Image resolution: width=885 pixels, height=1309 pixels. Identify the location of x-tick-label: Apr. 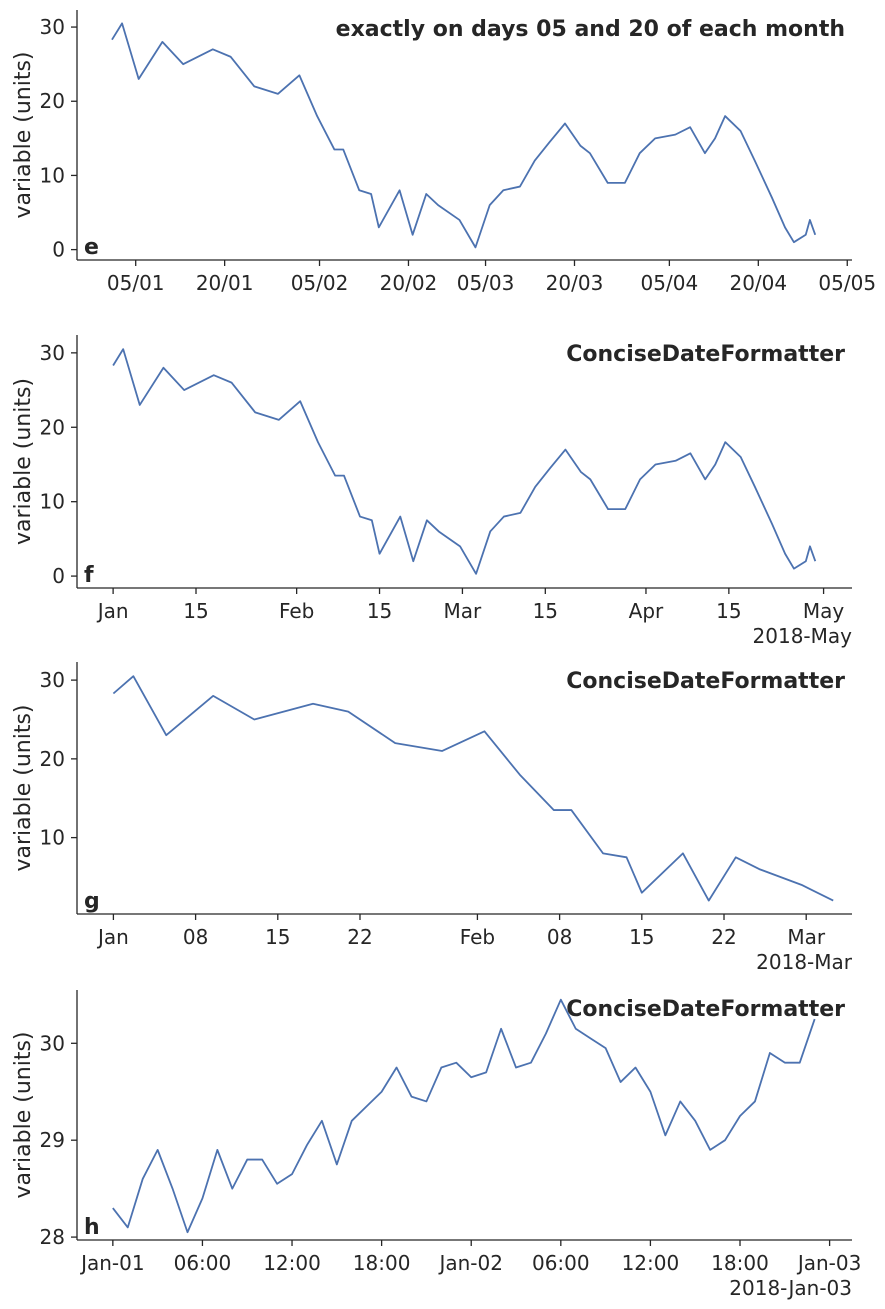
(646, 611).